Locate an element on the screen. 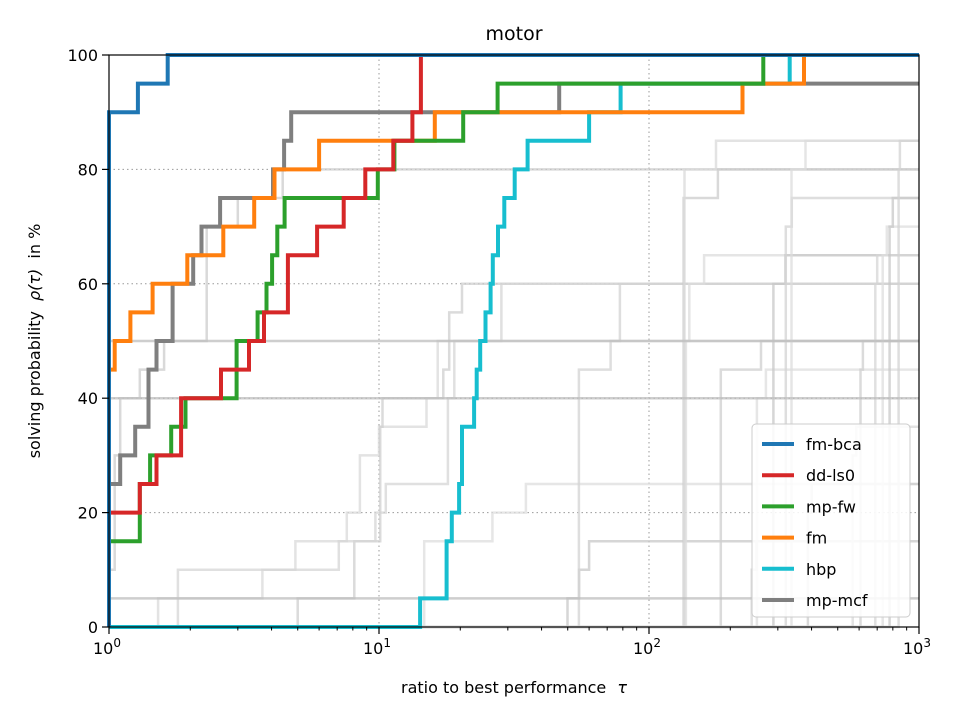 The width and height of the screenshot is (960, 720). y-tick-label: 40 is located at coordinates (88, 398).